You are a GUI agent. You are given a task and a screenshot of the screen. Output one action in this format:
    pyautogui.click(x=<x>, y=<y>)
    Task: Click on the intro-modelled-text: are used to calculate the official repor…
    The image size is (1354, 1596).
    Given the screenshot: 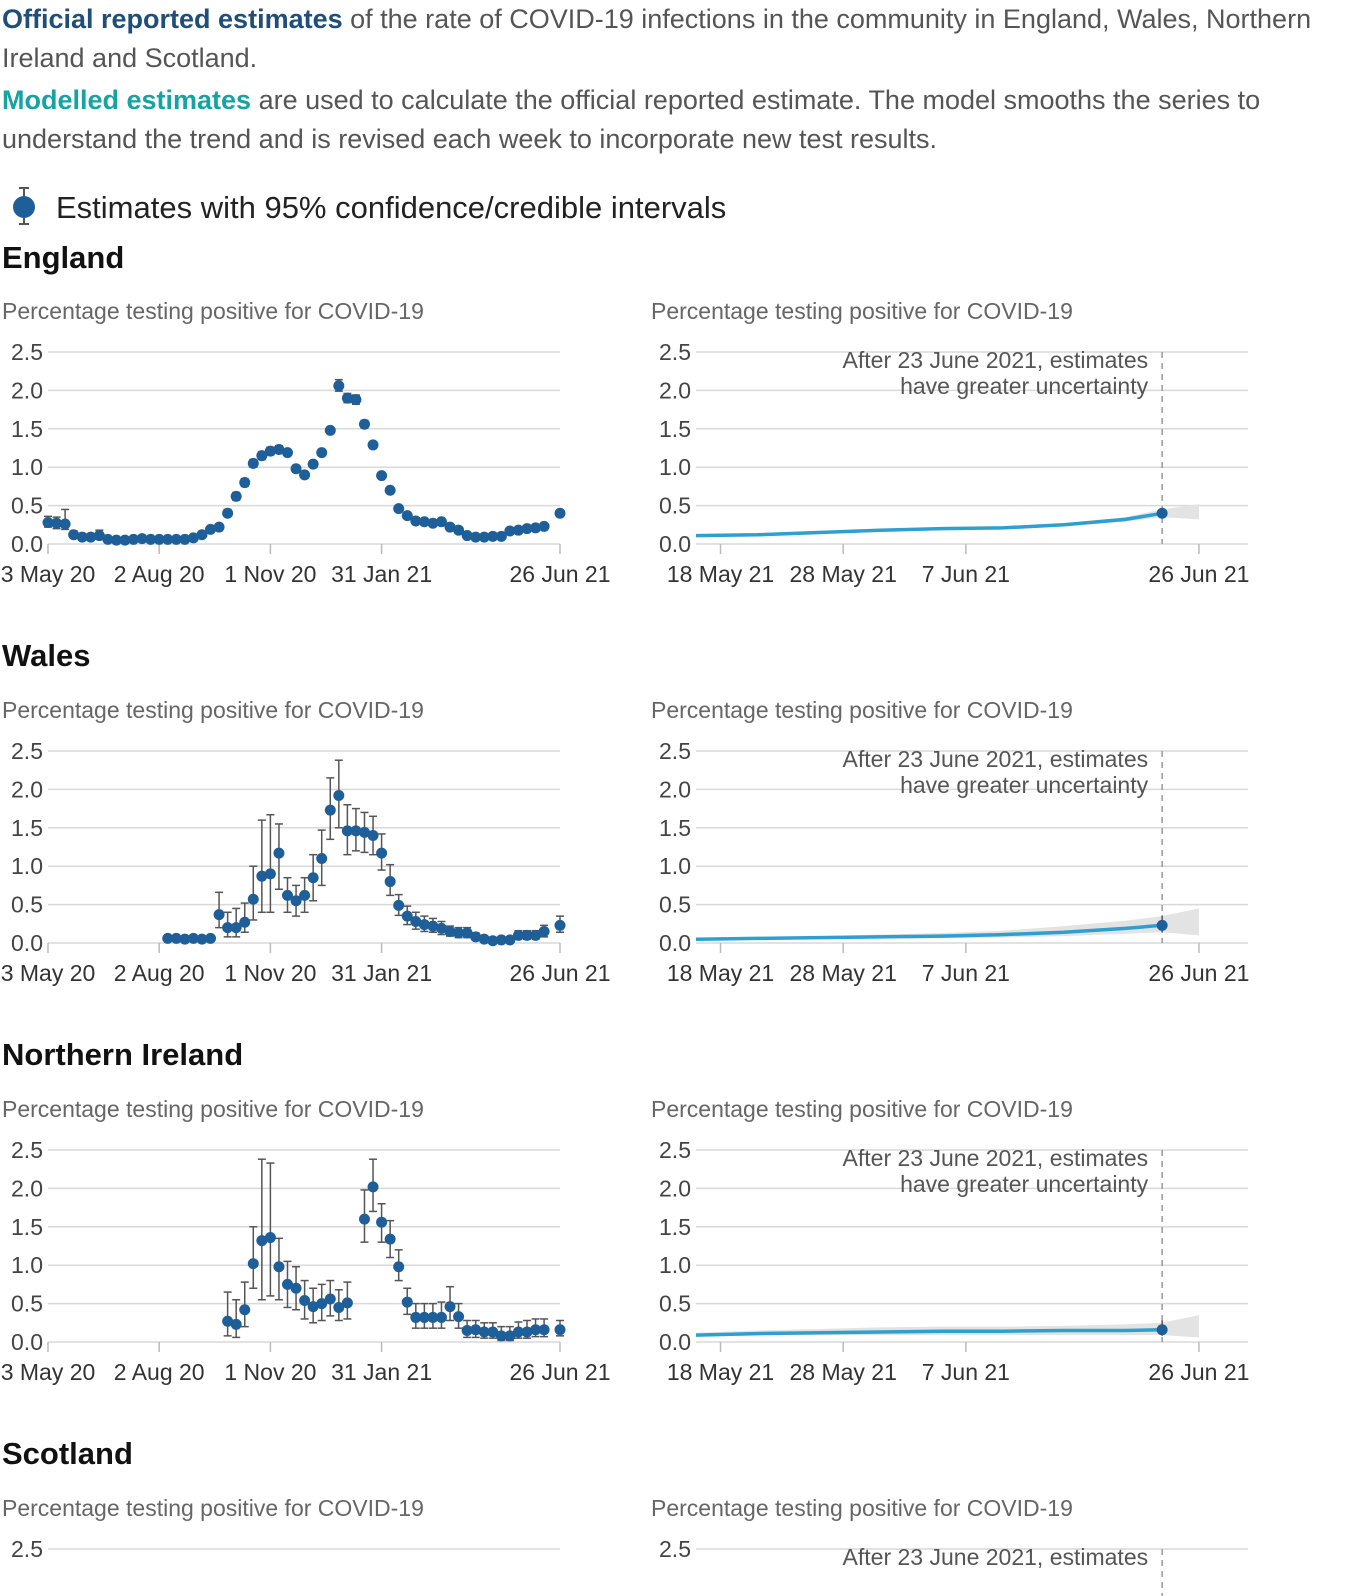 What is the action you would take?
    pyautogui.click(x=631, y=119)
    